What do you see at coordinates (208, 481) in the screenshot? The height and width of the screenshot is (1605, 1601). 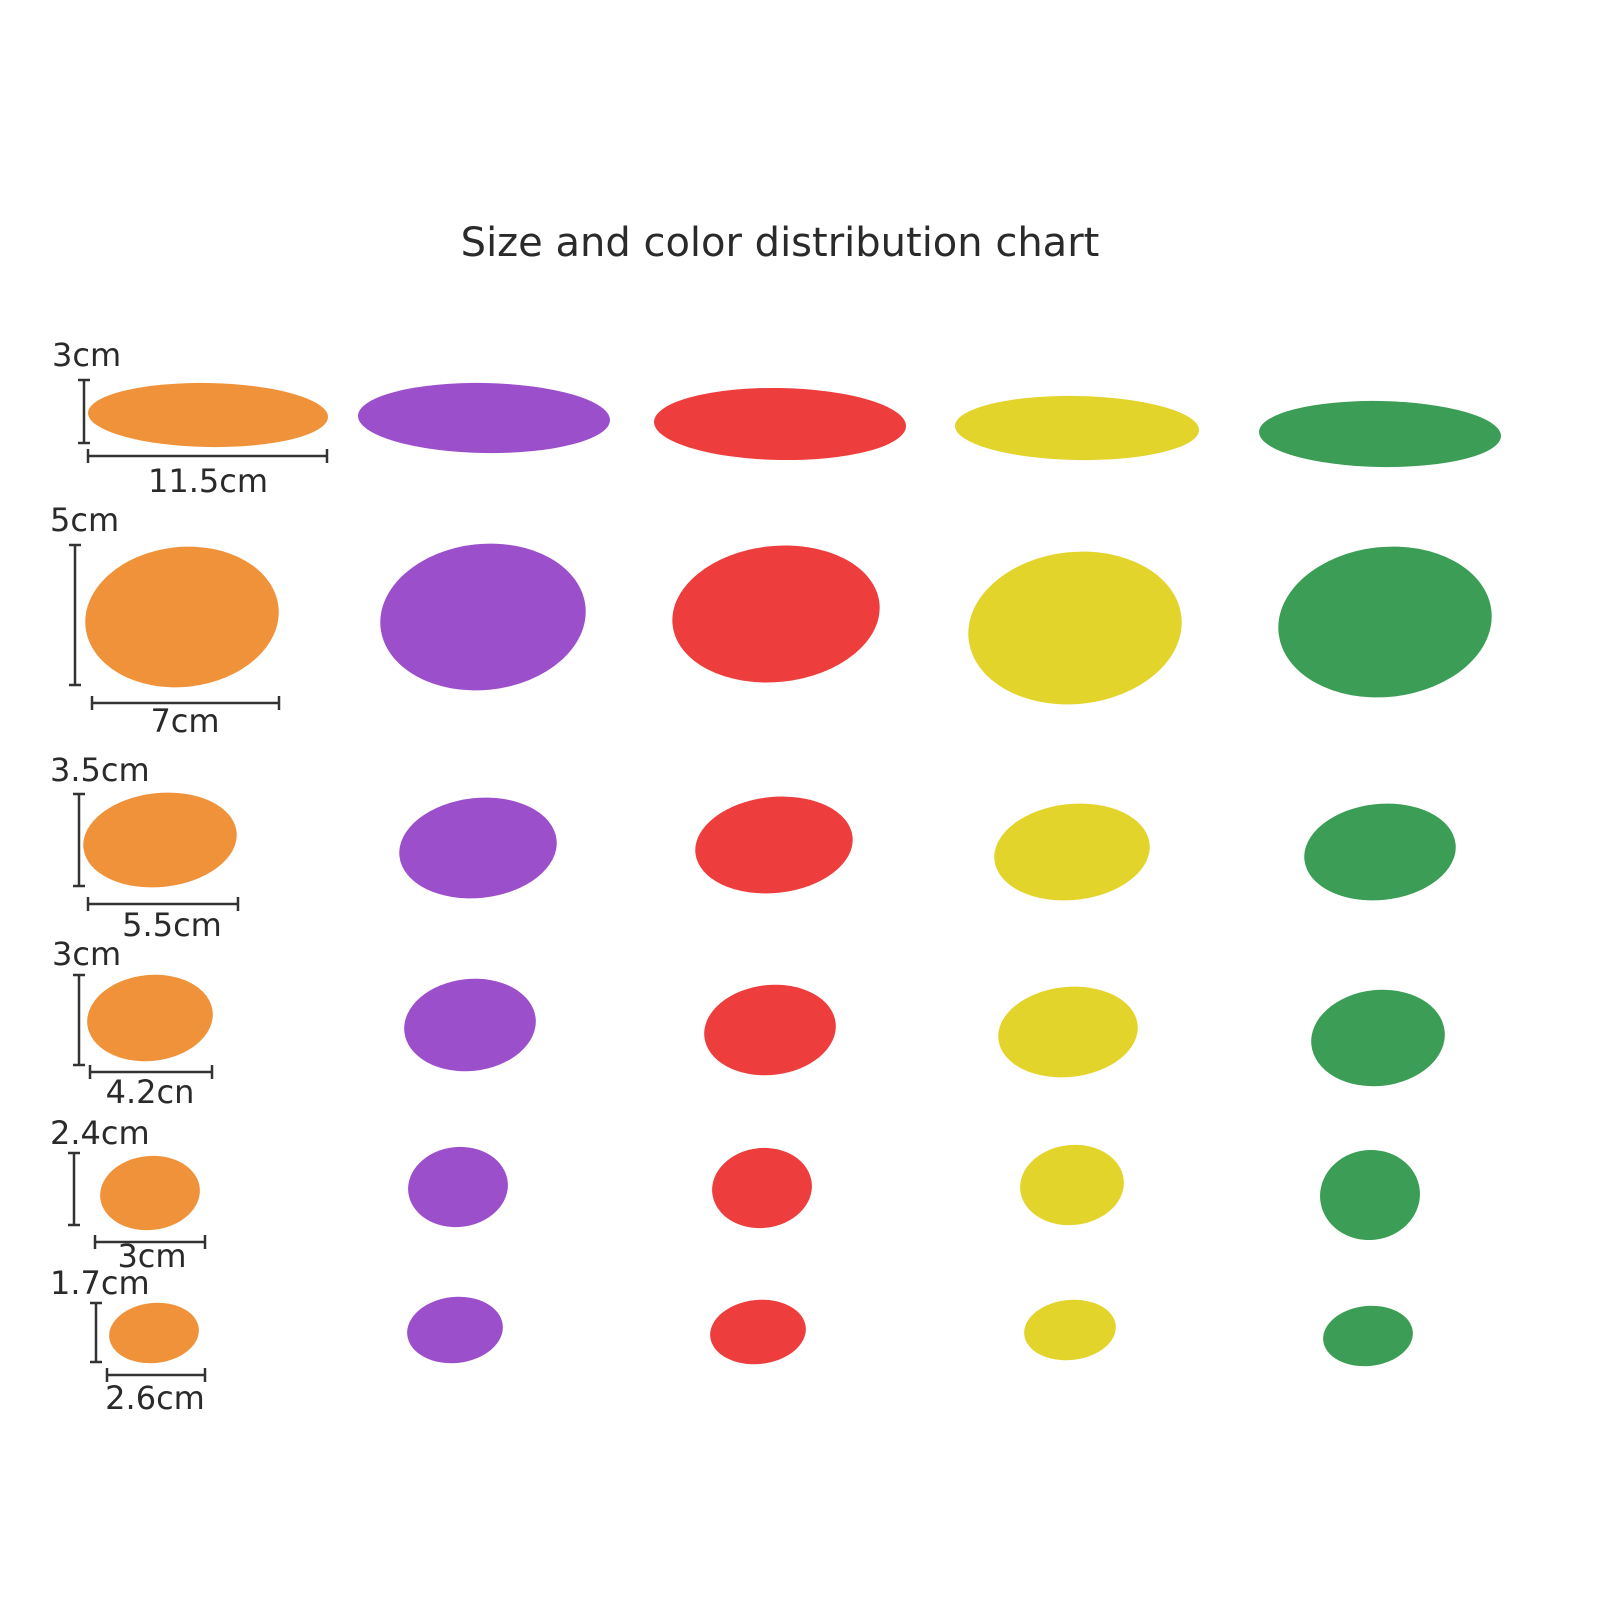 I see `width-label: 11.5cm` at bounding box center [208, 481].